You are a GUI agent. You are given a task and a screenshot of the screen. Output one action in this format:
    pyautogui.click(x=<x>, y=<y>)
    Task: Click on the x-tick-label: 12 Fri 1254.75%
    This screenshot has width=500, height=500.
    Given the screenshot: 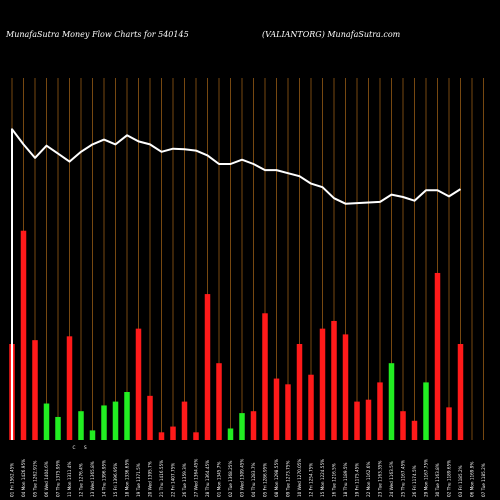 What is the action you would take?
    pyautogui.click(x=311, y=480)
    